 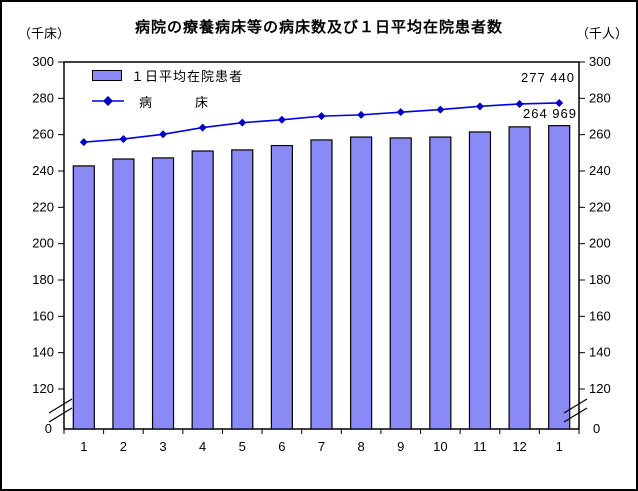 What do you see at coordinates (318, 27) in the screenshot?
I see `chart-title: 病院の療養病床等の病床数及び１日平均在院患者数` at bounding box center [318, 27].